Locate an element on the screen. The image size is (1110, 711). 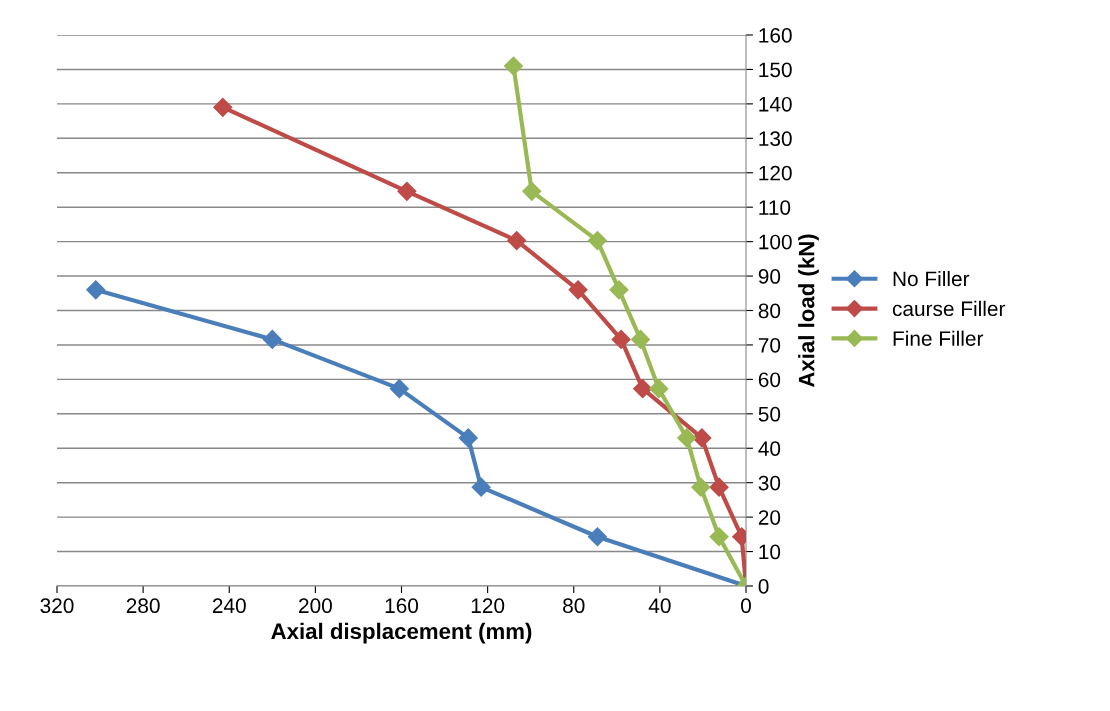
y-tick-label: 20 is located at coordinates (769, 517).